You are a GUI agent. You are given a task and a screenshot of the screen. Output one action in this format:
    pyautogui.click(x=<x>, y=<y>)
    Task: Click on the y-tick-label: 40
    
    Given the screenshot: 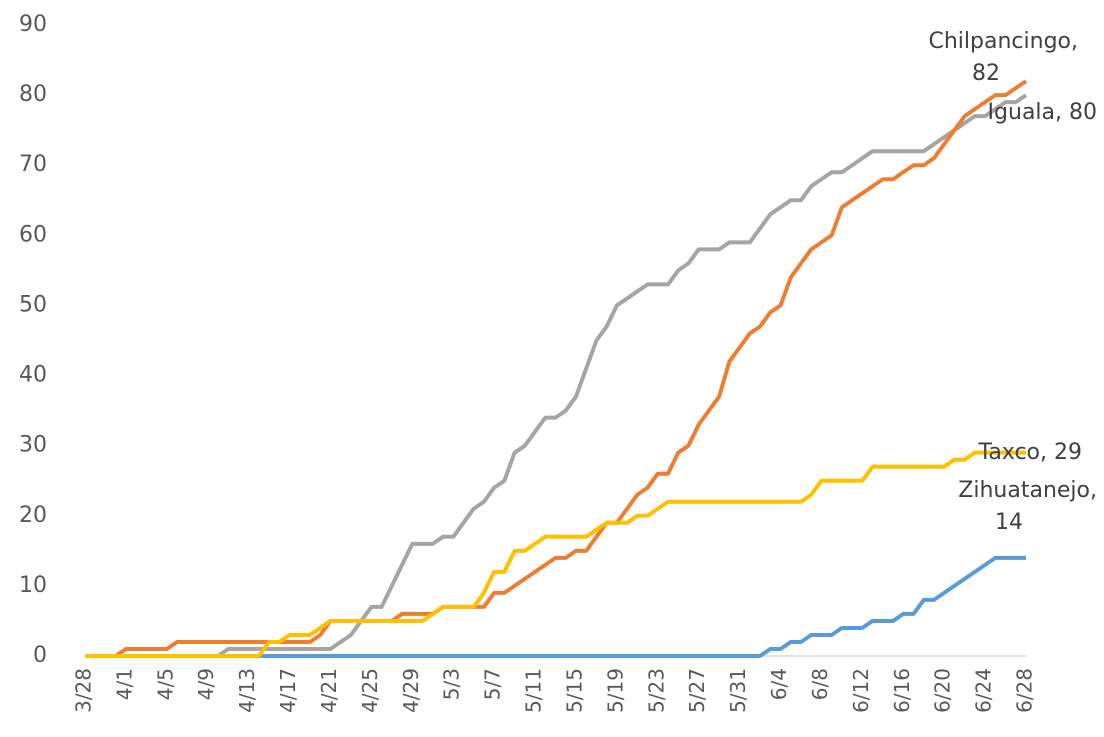 What is the action you would take?
    pyautogui.click(x=33, y=375)
    